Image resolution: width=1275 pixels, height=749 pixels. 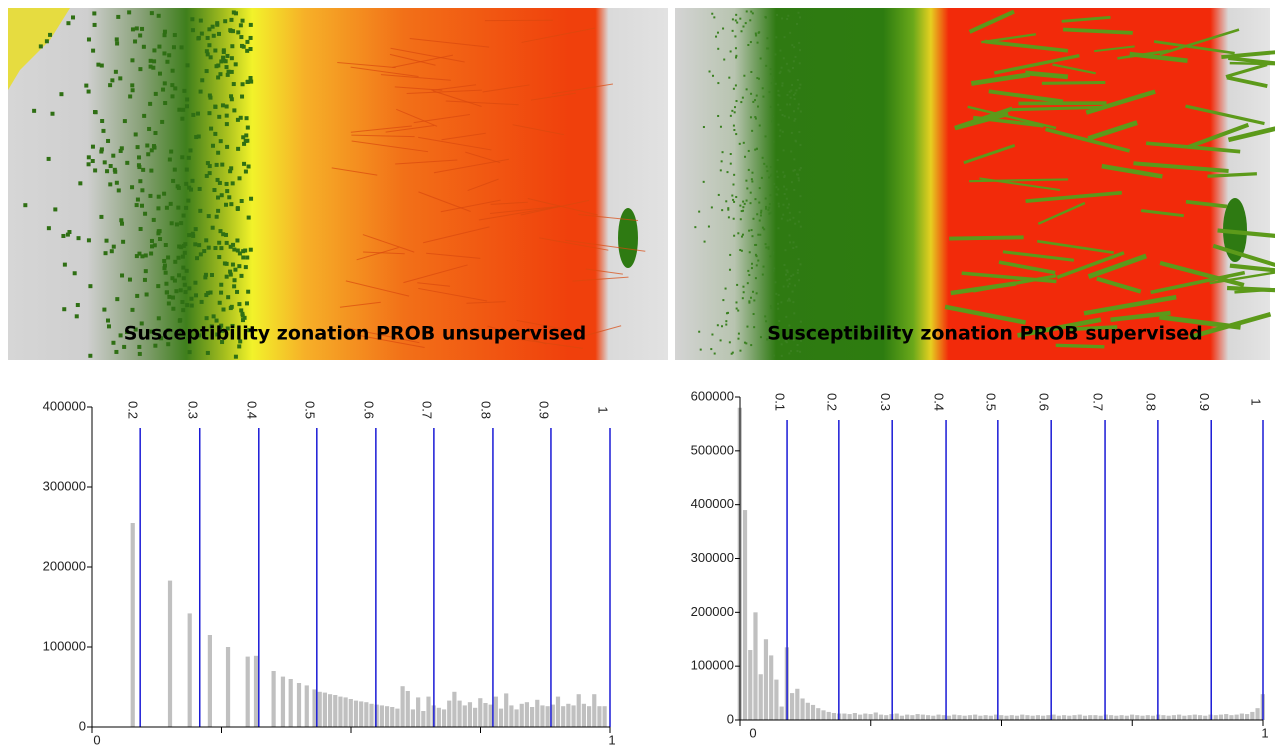 What do you see at coordinates (885, 402) in the screenshot?
I see `class-label: 0.3` at bounding box center [885, 402].